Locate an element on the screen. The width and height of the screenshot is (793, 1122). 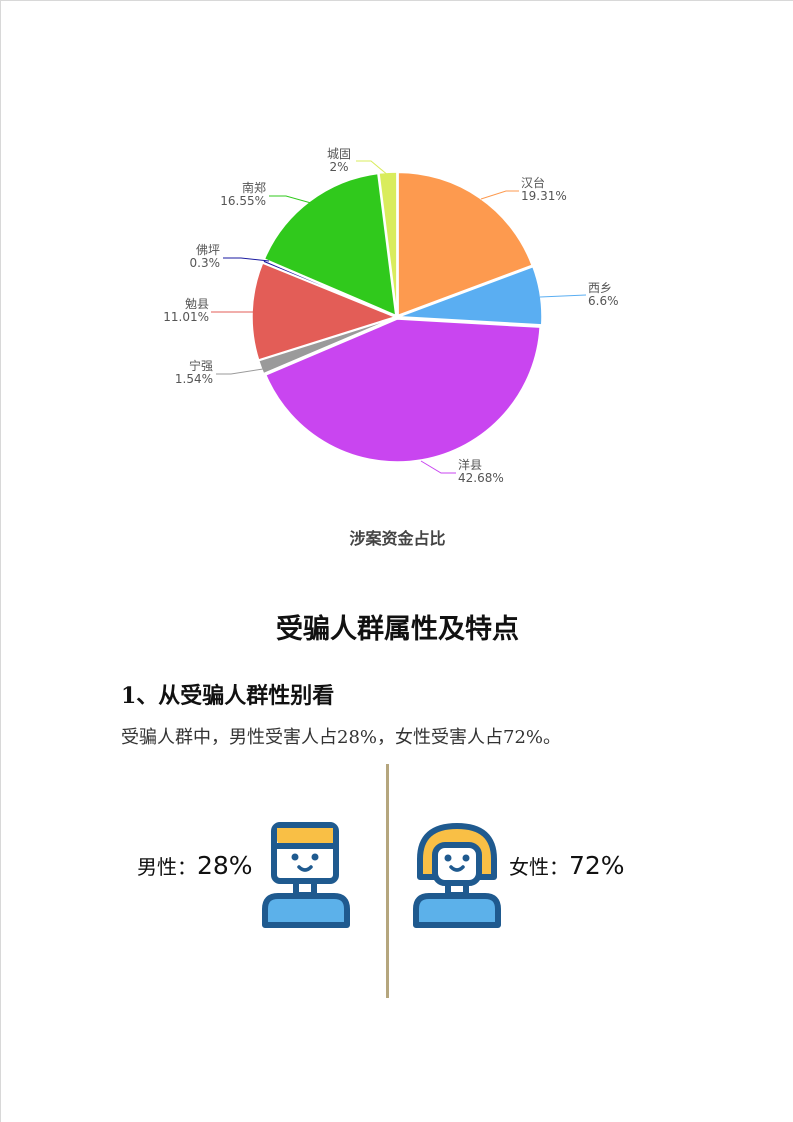
slice-label-value: 2% is located at coordinates (338, 167).